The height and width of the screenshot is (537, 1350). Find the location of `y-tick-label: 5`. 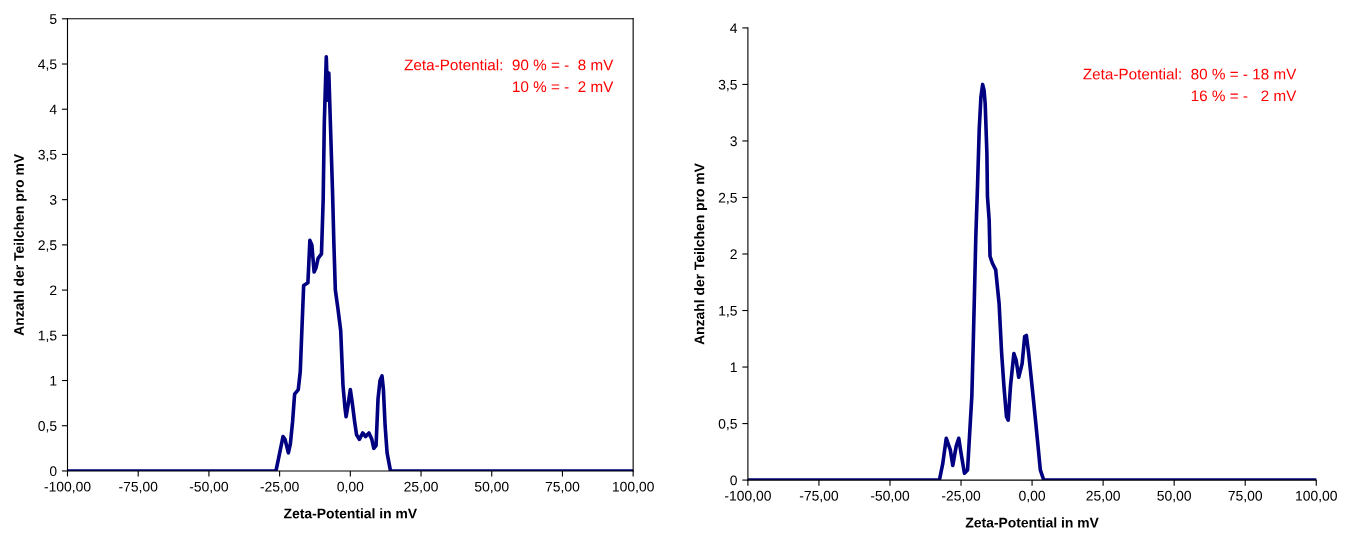

y-tick-label: 5 is located at coordinates (53, 19).